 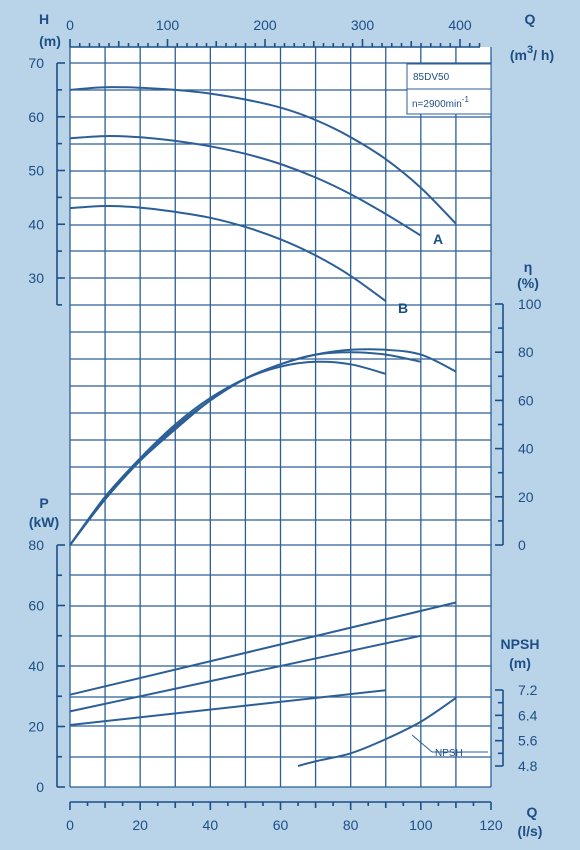 What do you see at coordinates (491, 825) in the screenshot?
I see `bottom-q-tick-label: 120` at bounding box center [491, 825].